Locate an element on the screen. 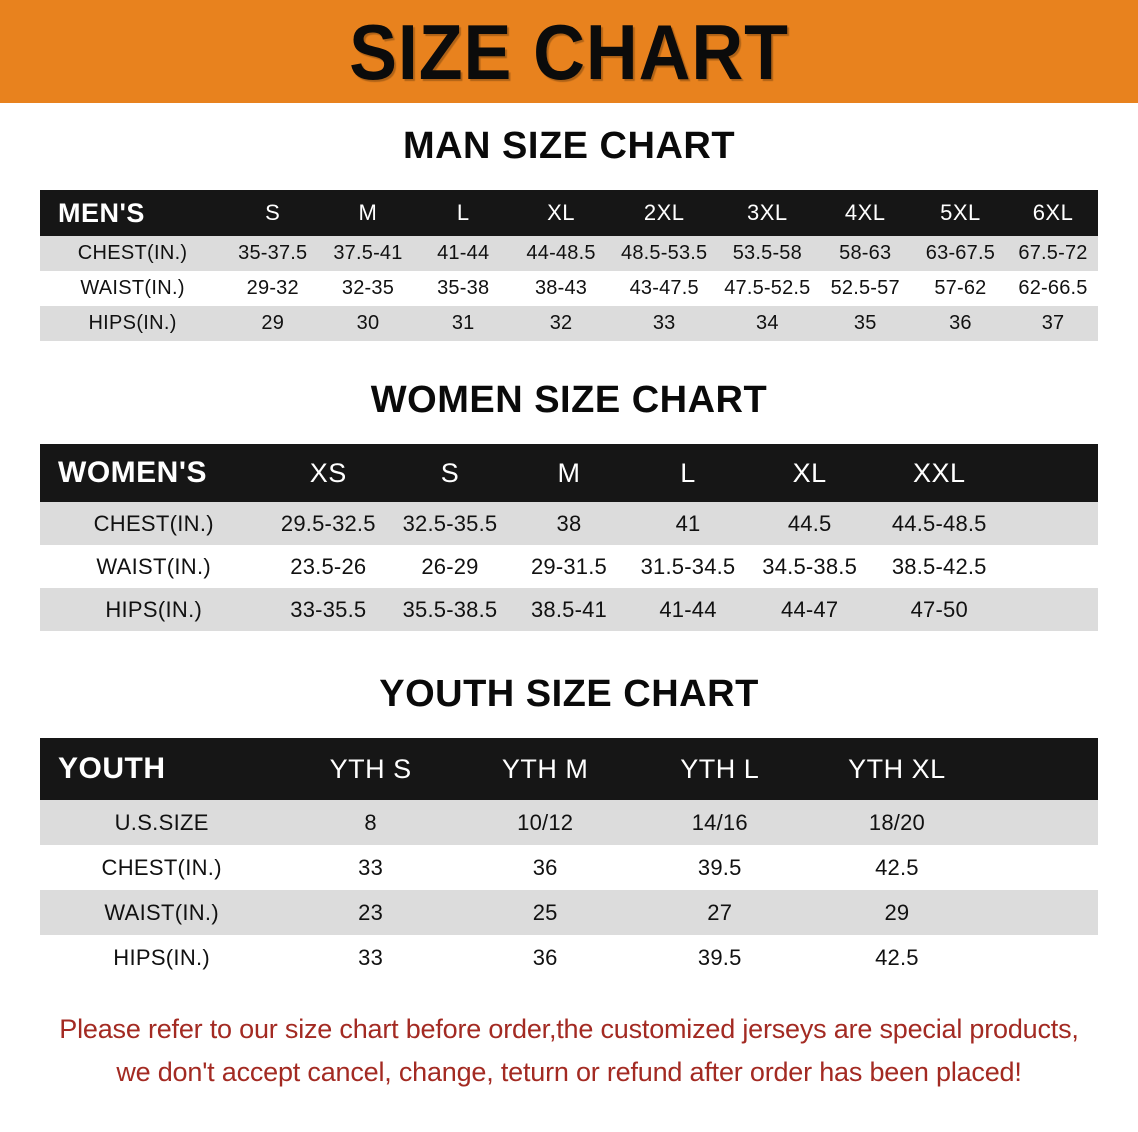 Image resolution: width=1138 pixels, height=1132 pixels. cell: 32 is located at coordinates (561, 323).